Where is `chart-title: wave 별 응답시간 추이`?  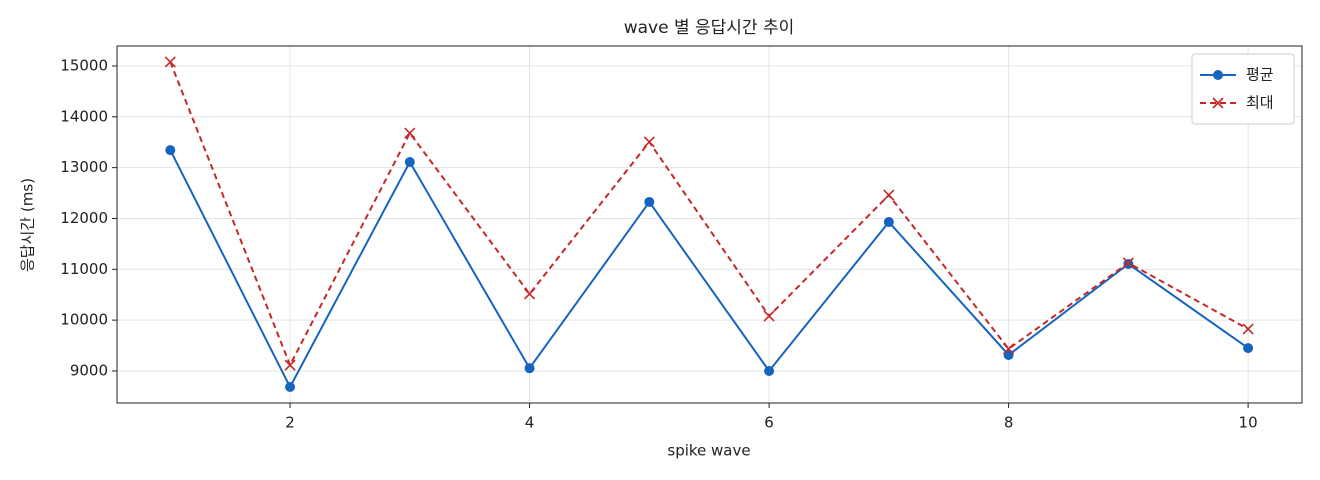
chart-title: wave 별 응답시간 추이 is located at coordinates (709, 28).